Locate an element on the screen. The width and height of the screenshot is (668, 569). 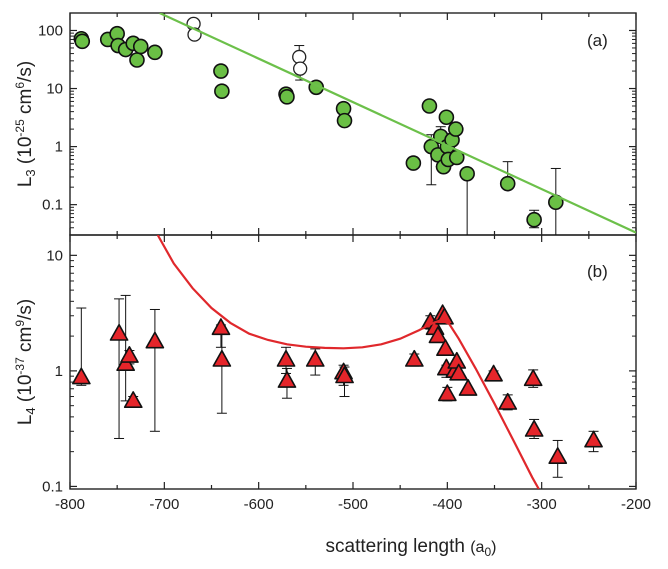
x-tick-label: -300 is located at coordinates (542, 504).